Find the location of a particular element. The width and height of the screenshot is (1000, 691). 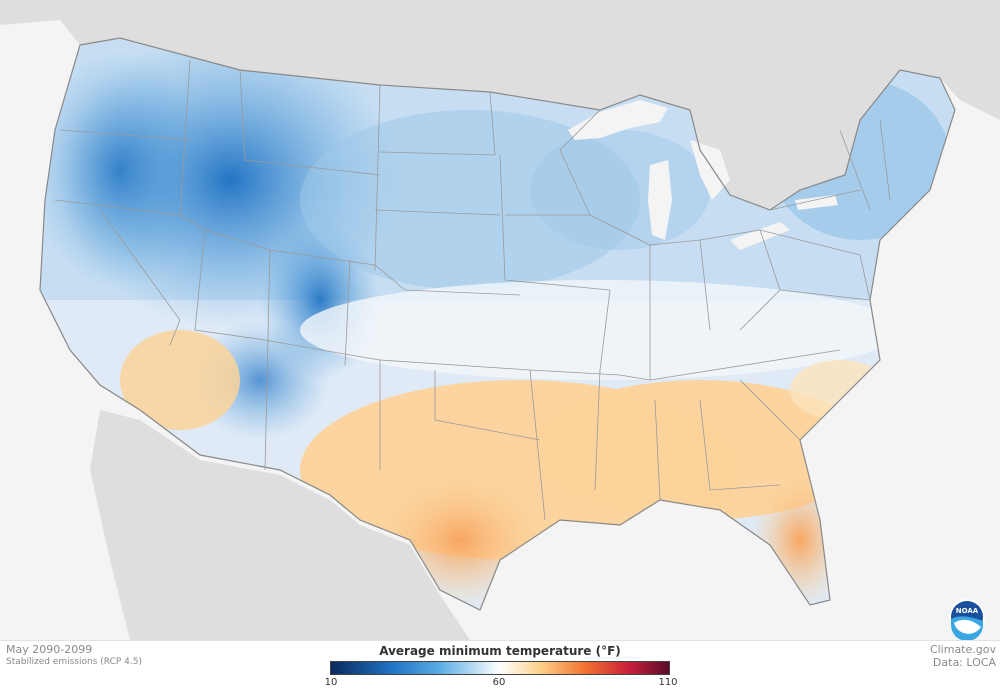

legend-unit: (°F) is located at coordinates (608, 651).